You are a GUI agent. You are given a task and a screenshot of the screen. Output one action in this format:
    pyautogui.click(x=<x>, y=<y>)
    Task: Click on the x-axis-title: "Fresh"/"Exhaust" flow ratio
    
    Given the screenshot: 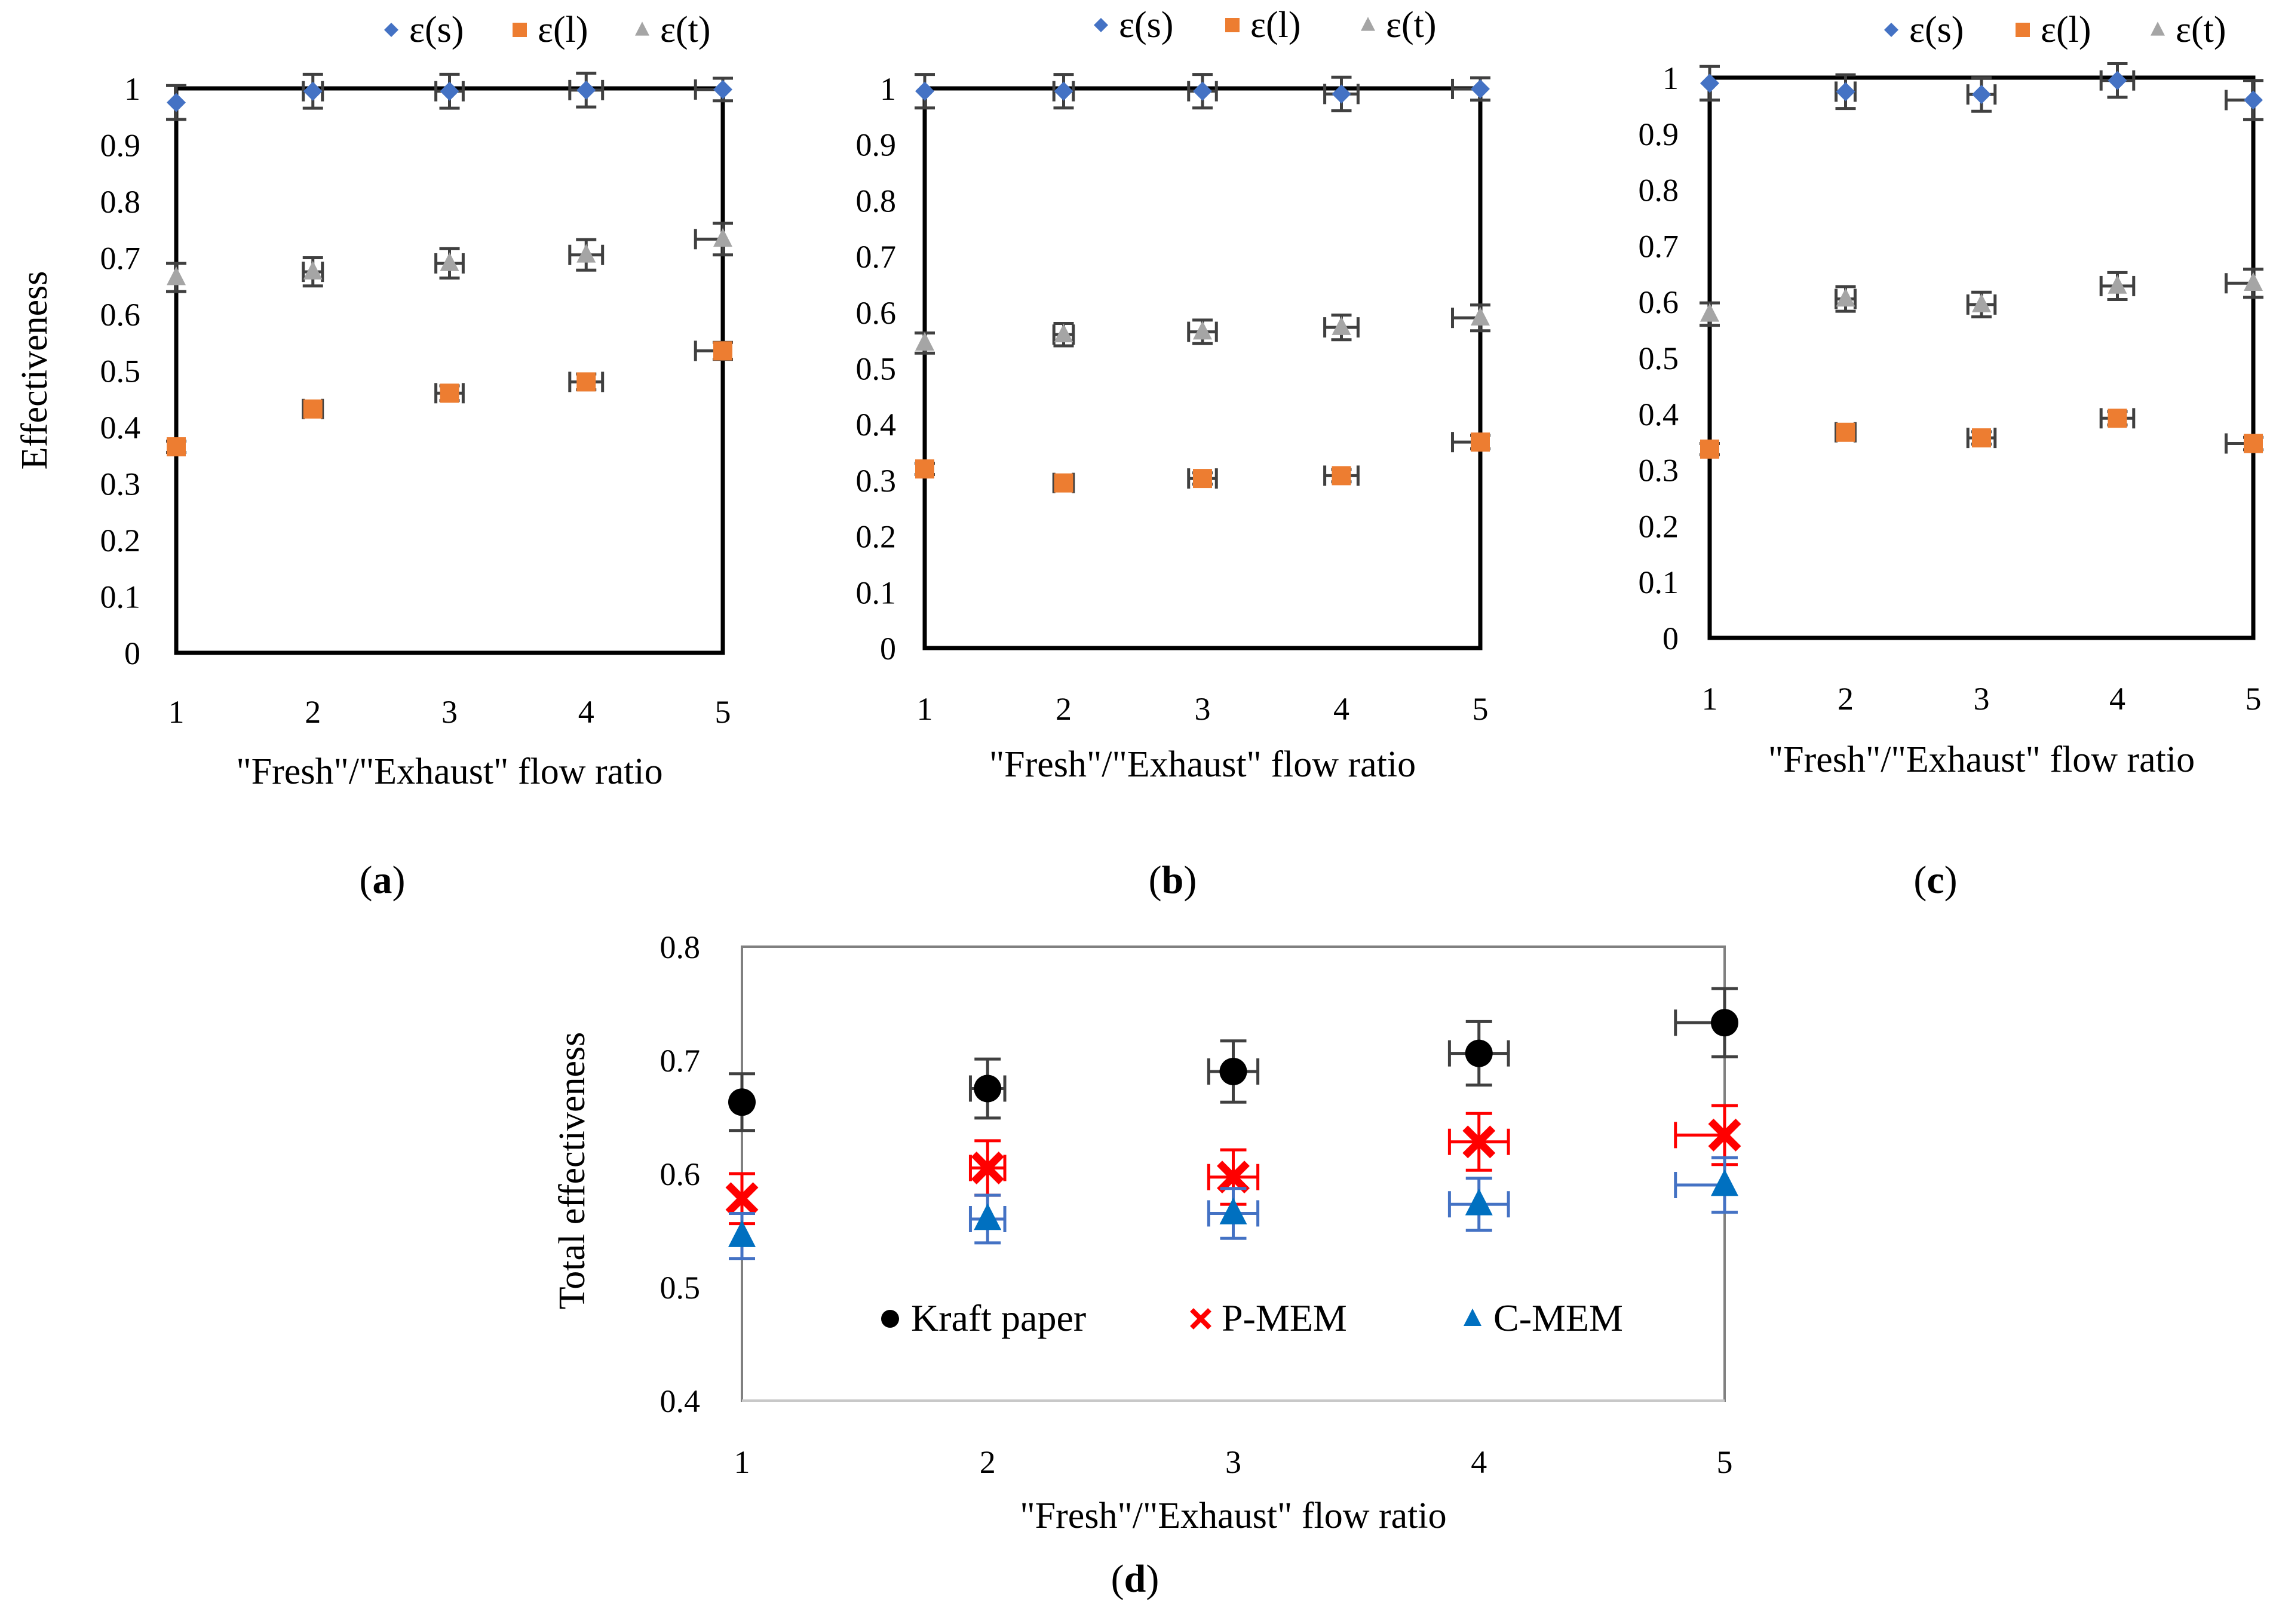 What is the action you would take?
    pyautogui.click(x=449, y=771)
    